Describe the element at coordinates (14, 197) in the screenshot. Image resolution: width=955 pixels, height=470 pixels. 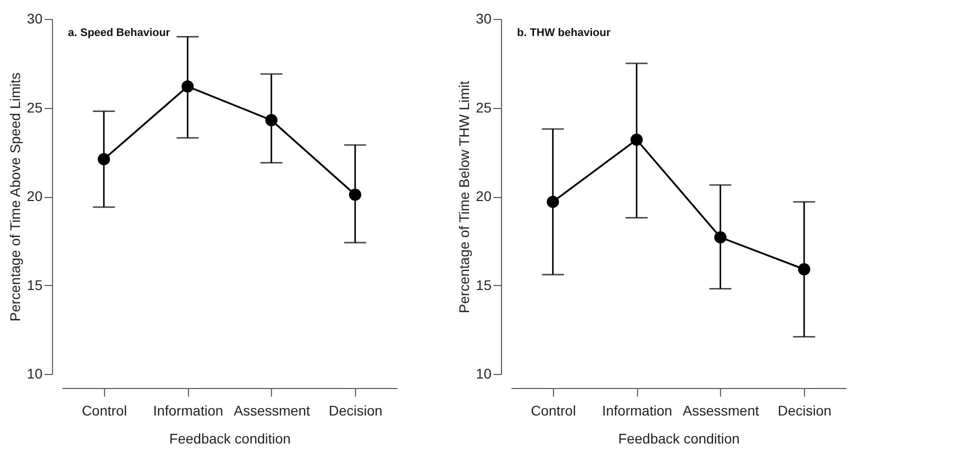
I see `y-axis-title: Percentage of Time Above Speed Limits` at that location.